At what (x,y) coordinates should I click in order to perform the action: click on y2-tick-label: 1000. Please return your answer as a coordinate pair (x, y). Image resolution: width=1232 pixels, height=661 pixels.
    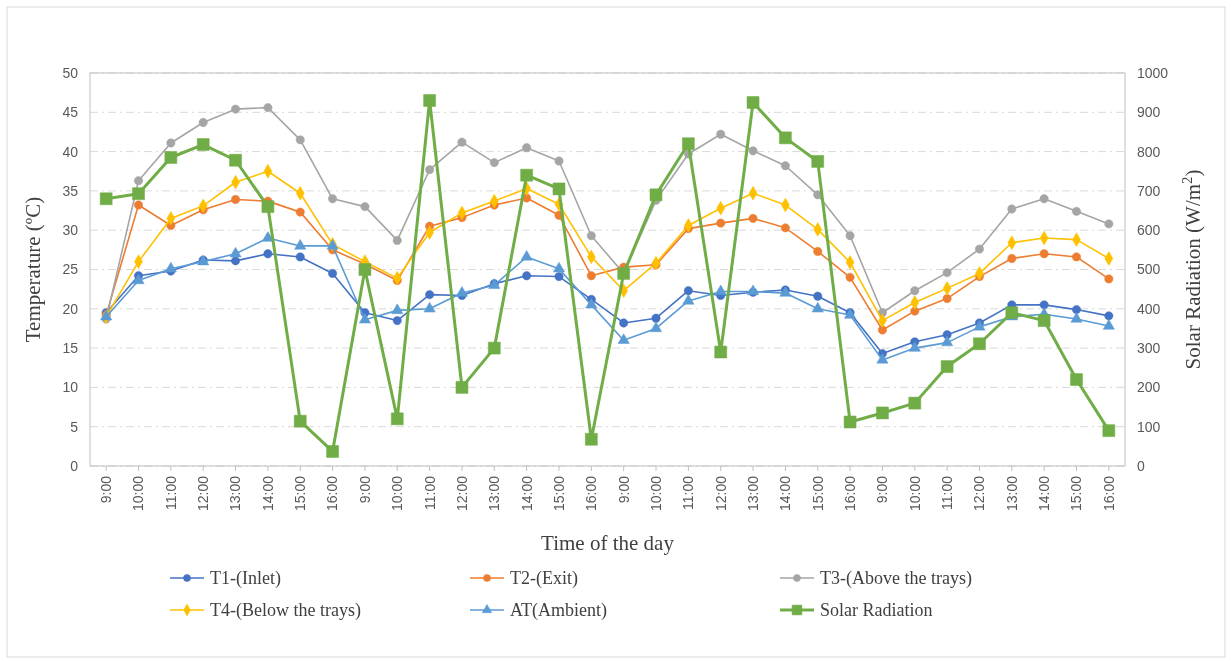
    Looking at the image, I should click on (1153, 72).